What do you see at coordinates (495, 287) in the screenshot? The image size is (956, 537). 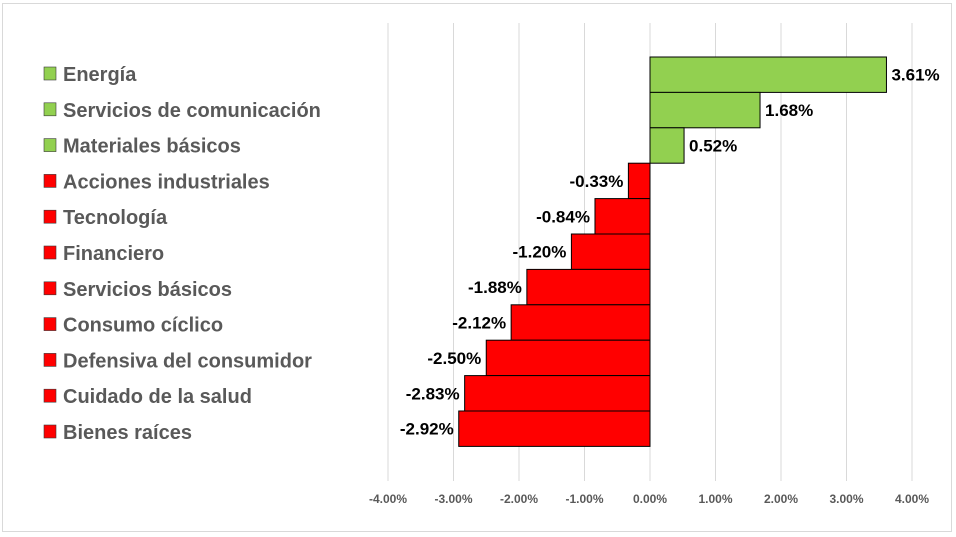 I see `bar-value-label: -1.88%` at bounding box center [495, 287].